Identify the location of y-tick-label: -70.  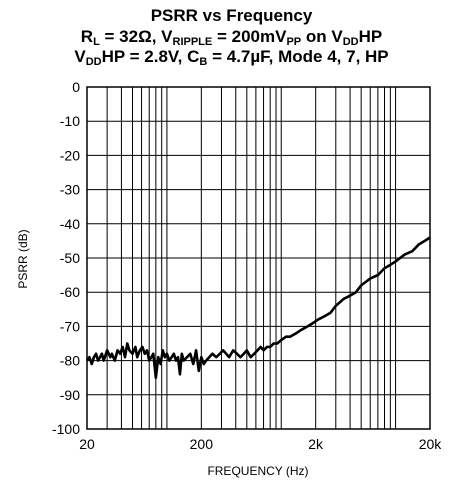
(70, 326).